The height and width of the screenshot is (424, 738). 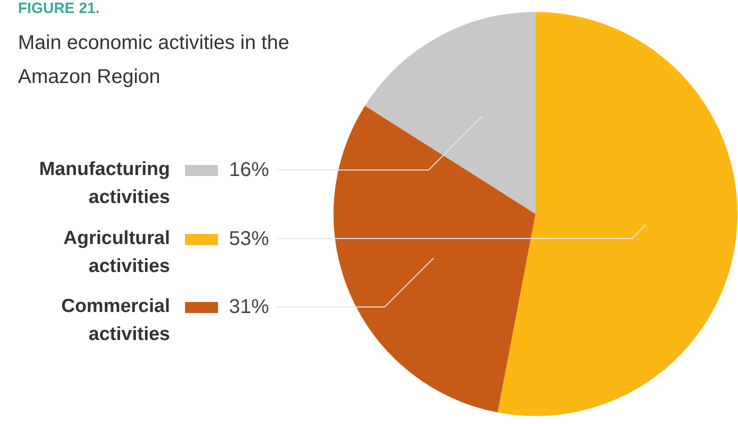 I want to click on legend-label: Agricultural activities, so click(x=116, y=252).